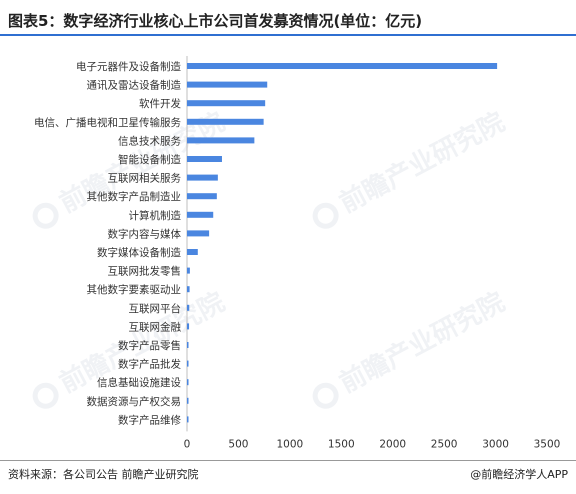 The height and width of the screenshot is (494, 576). I want to click on x-tick-label: 2500, so click(444, 444).